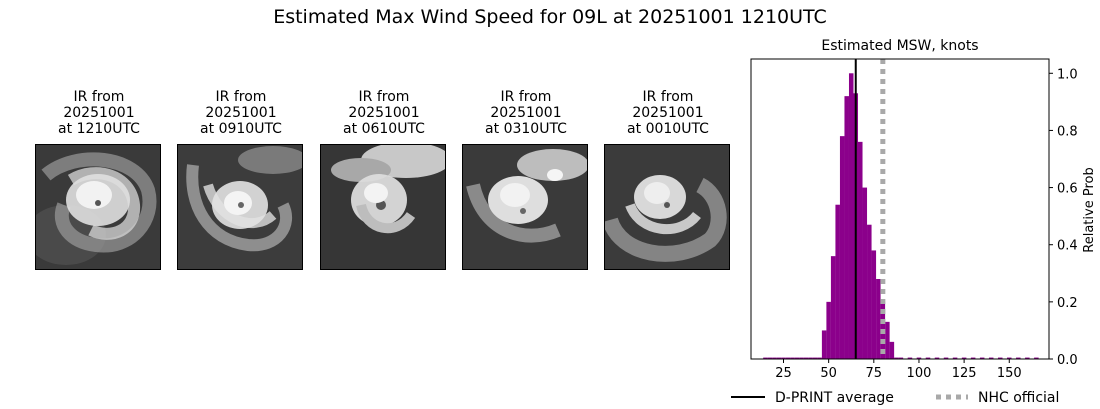  I want to click on ir-panel-caption-time: at 0010UTC, so click(668, 129).